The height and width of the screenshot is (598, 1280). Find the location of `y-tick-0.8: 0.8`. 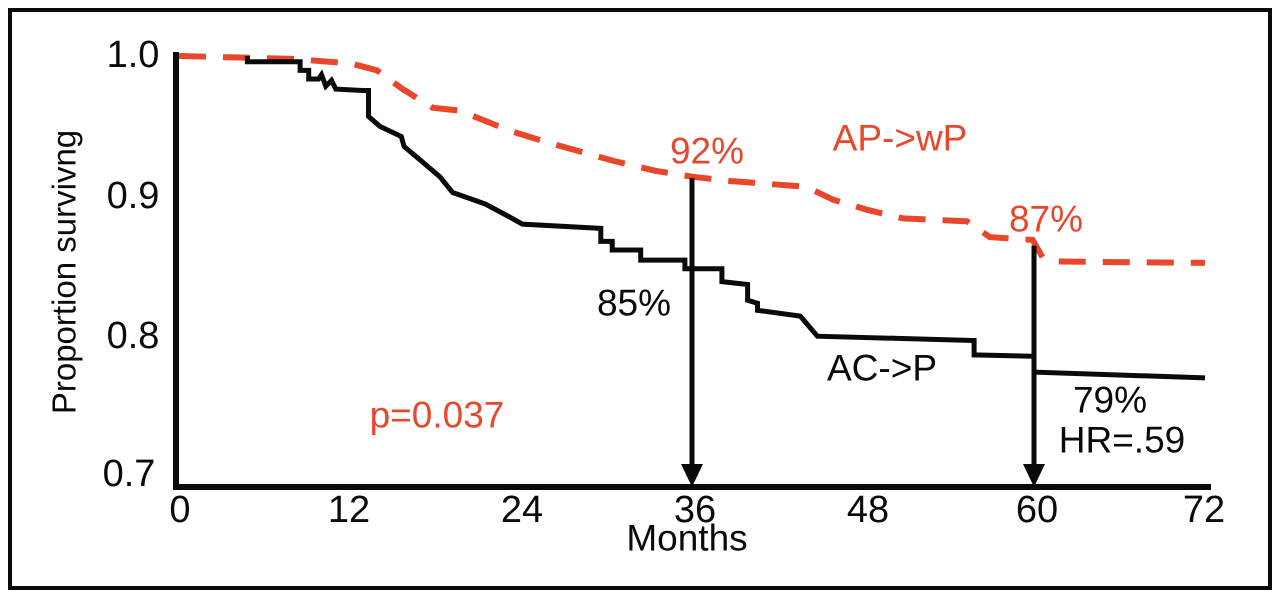

y-tick-0.8: 0.8 is located at coordinates (133, 336).